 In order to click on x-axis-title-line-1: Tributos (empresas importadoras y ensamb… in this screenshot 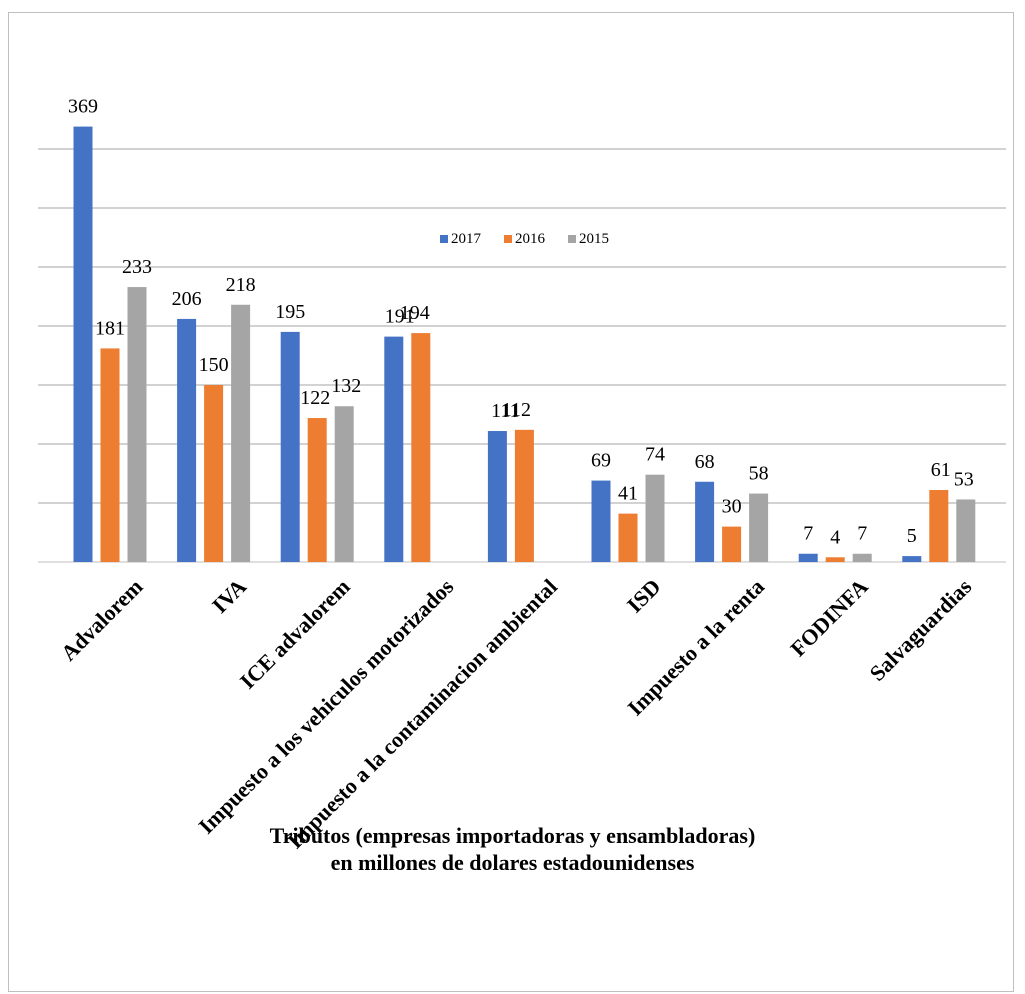, I will do `click(512, 835)`.